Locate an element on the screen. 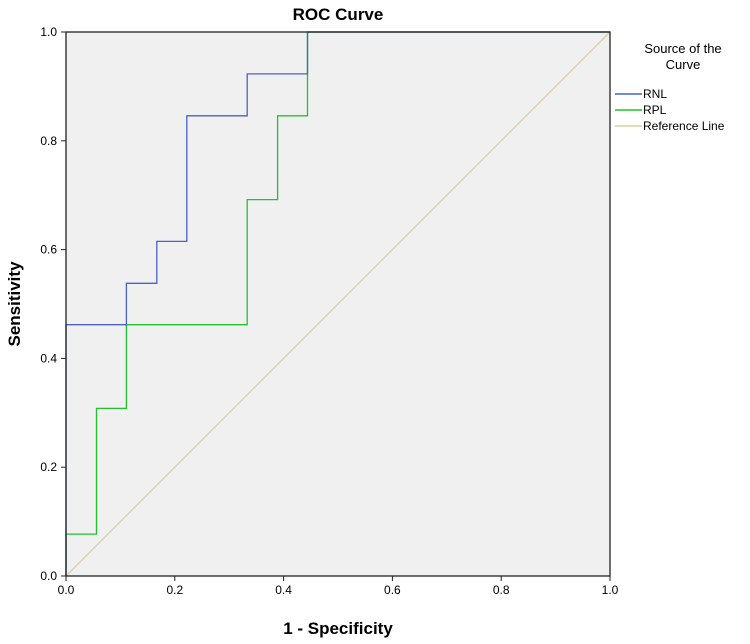 This screenshot has height=644, width=750. x-tick-label: 0.4 is located at coordinates (283, 590).